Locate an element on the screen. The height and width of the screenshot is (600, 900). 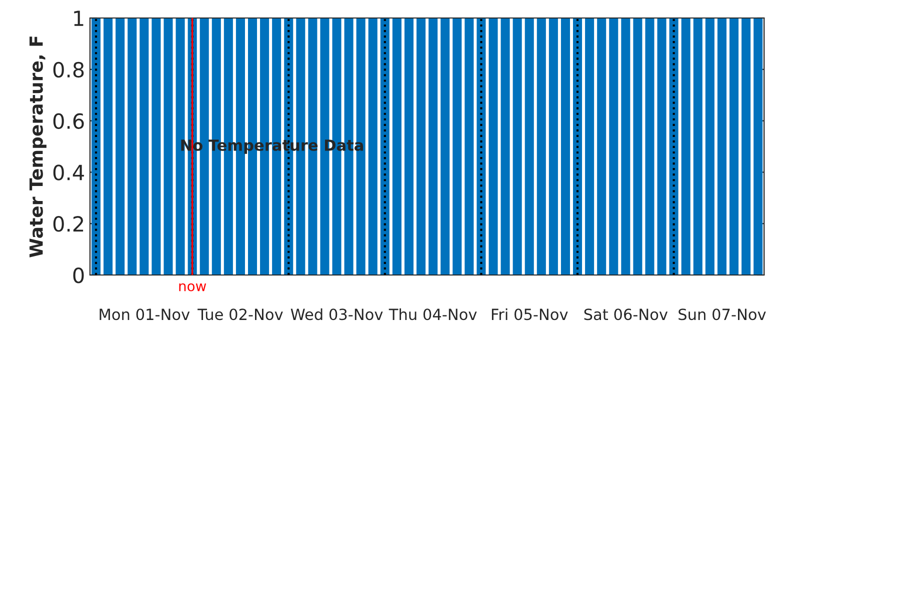
x-tick-label: Tue 02-Nov is located at coordinates (240, 314).